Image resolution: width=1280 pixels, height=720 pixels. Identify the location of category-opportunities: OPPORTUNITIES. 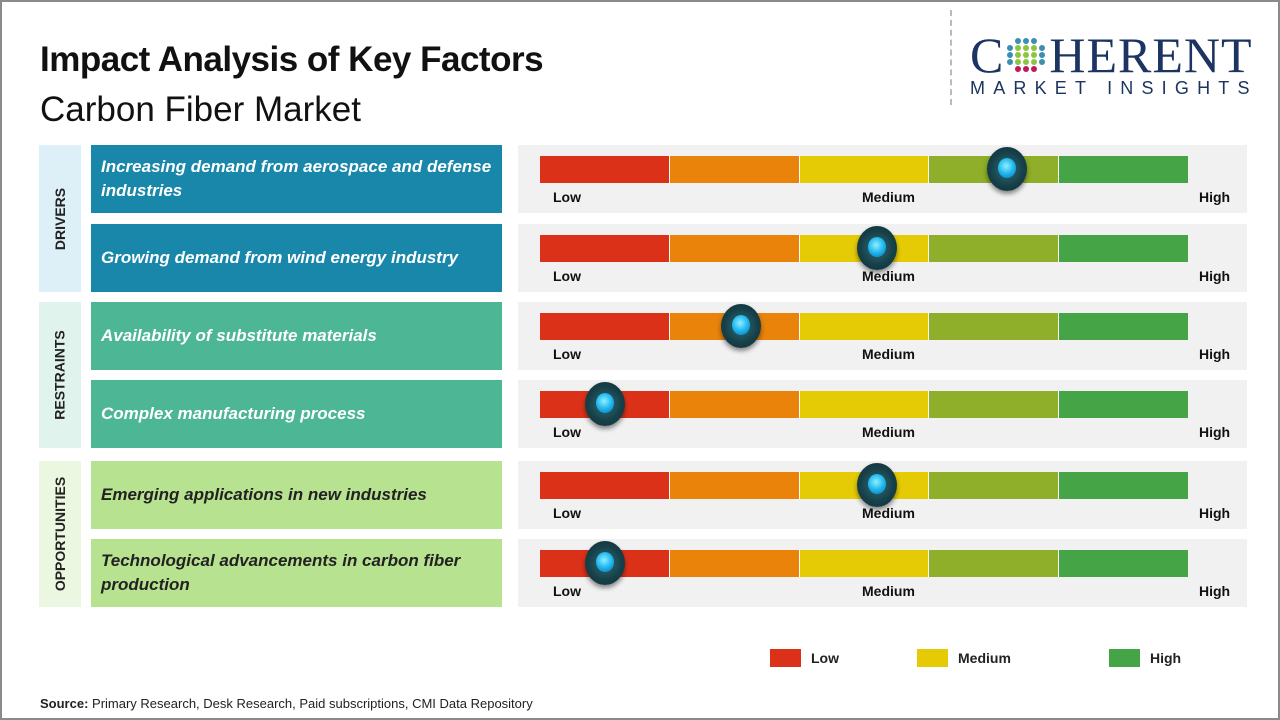
(60, 534).